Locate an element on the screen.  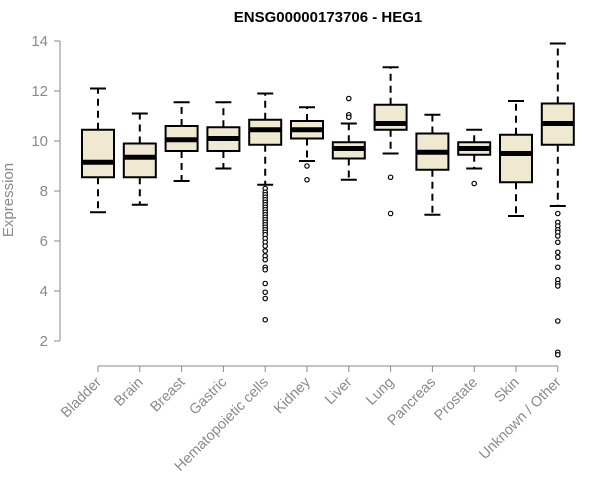
y-axis-label: Expression is located at coordinates (8, 200).